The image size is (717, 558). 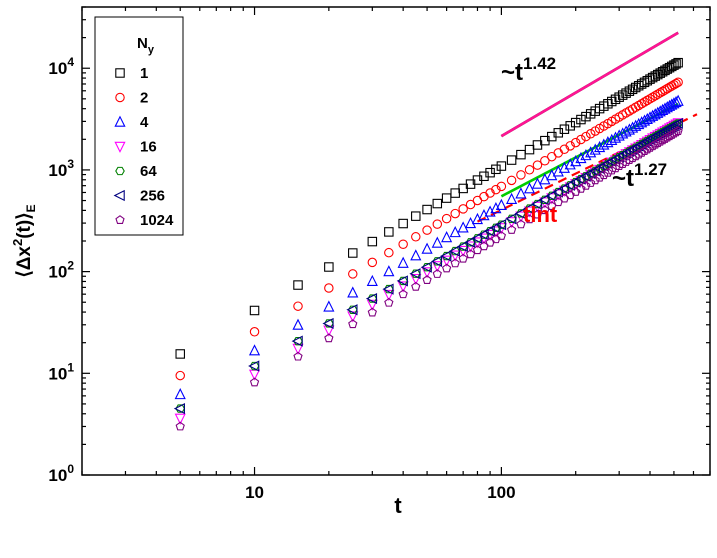 I want to click on legend-entry: 64, so click(x=136, y=171).